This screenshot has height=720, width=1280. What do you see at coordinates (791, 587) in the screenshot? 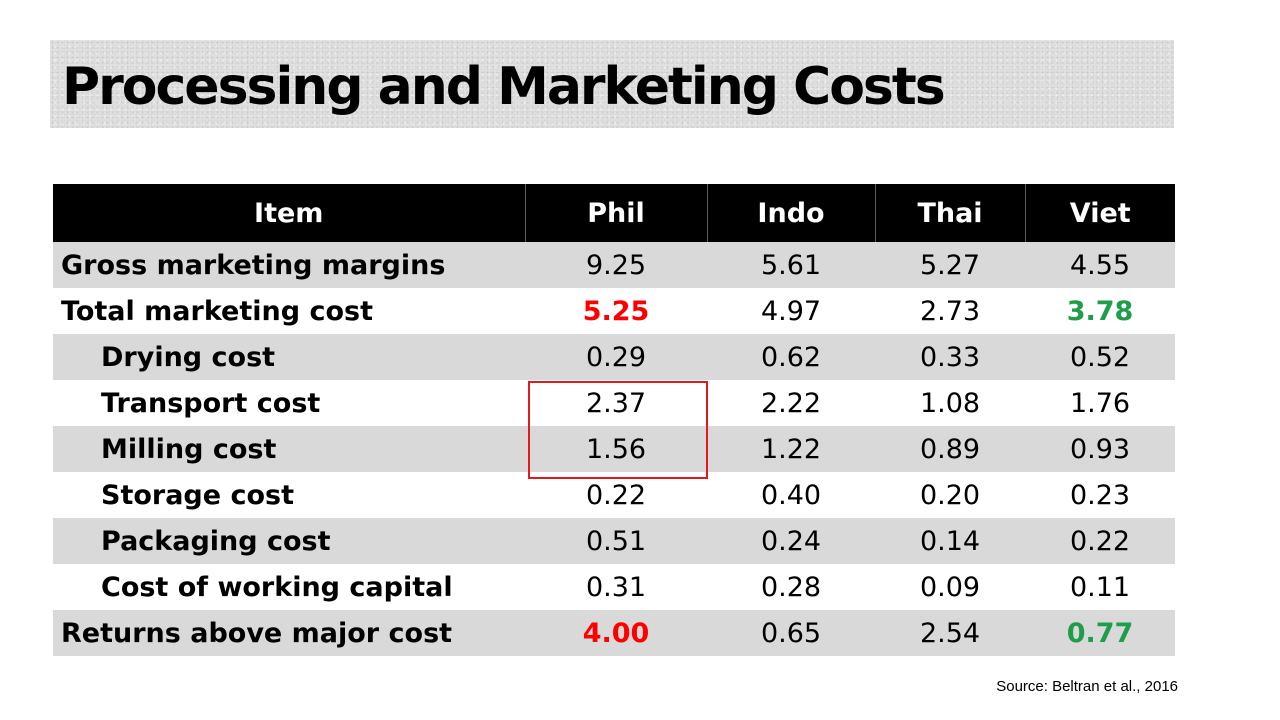
I see `cell-indo: 0.28` at bounding box center [791, 587].